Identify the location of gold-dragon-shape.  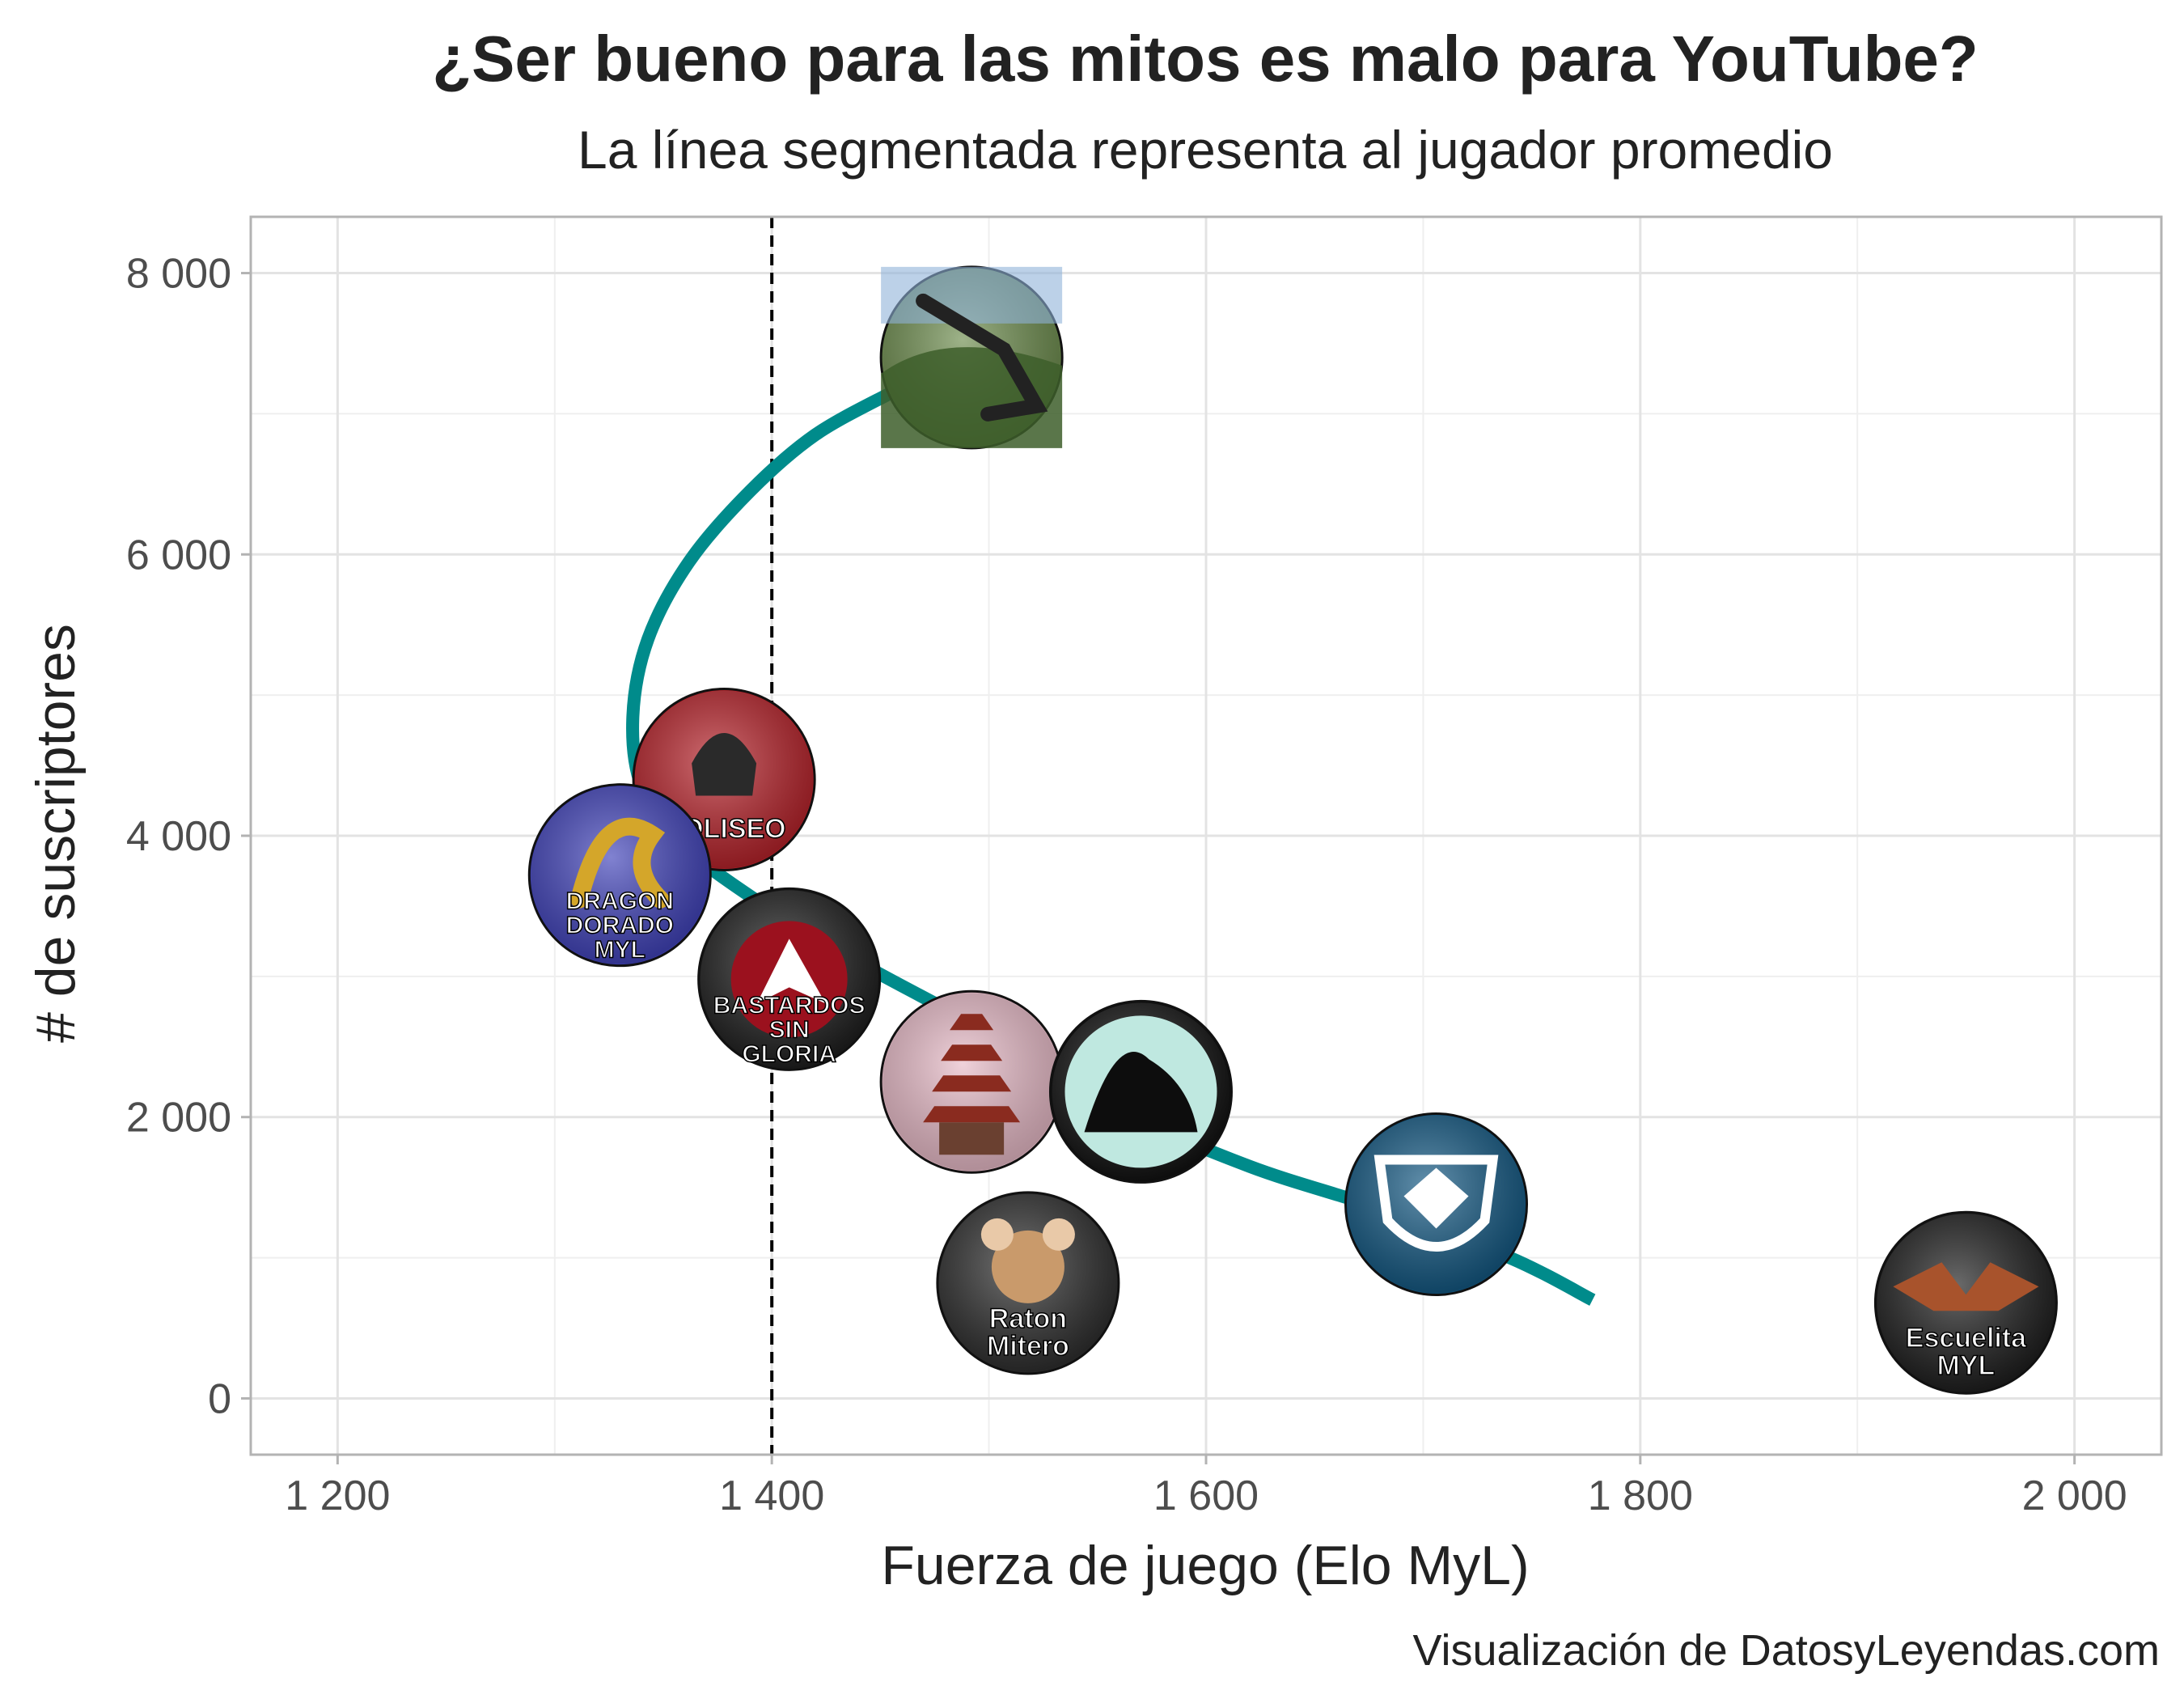
(620, 863).